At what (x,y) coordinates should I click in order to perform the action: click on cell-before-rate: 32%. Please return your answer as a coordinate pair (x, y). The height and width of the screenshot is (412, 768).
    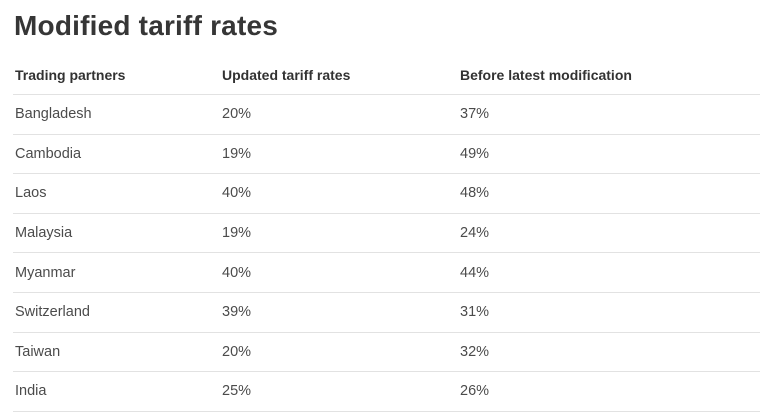
    Looking at the image, I should click on (475, 351).